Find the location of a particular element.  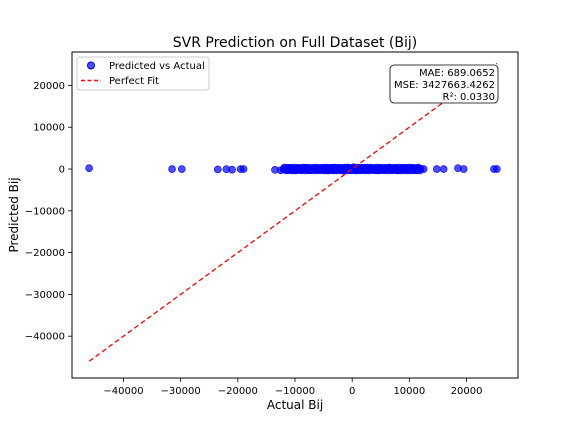

legend-entry-predicted: Predicted vs Actual is located at coordinates (157, 66).